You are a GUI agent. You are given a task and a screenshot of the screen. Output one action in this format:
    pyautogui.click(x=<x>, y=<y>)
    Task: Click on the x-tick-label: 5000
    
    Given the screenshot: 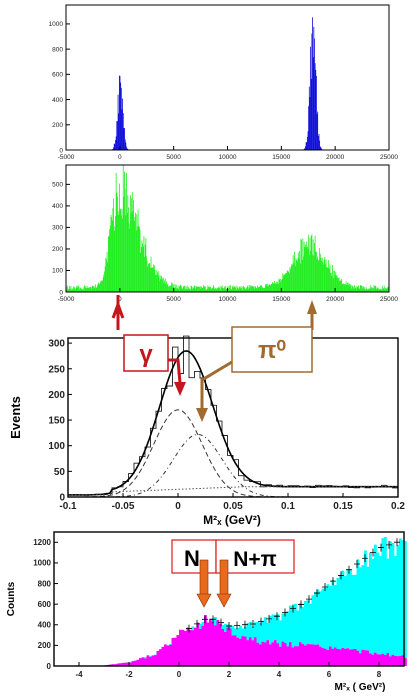 What is the action you would take?
    pyautogui.click(x=173, y=299)
    